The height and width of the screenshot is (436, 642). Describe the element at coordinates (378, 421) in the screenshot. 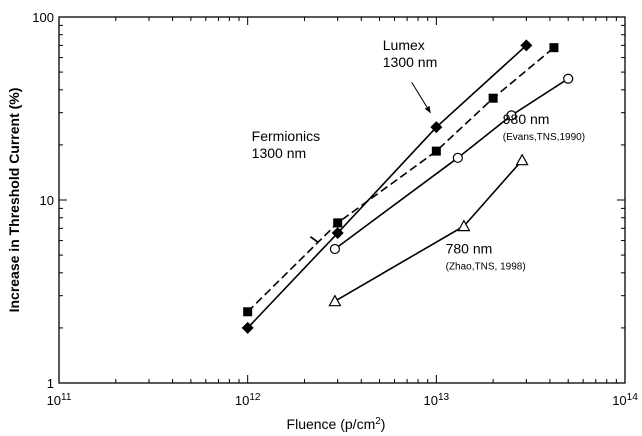

I see `x-axis-title-sup: 2` at that location.